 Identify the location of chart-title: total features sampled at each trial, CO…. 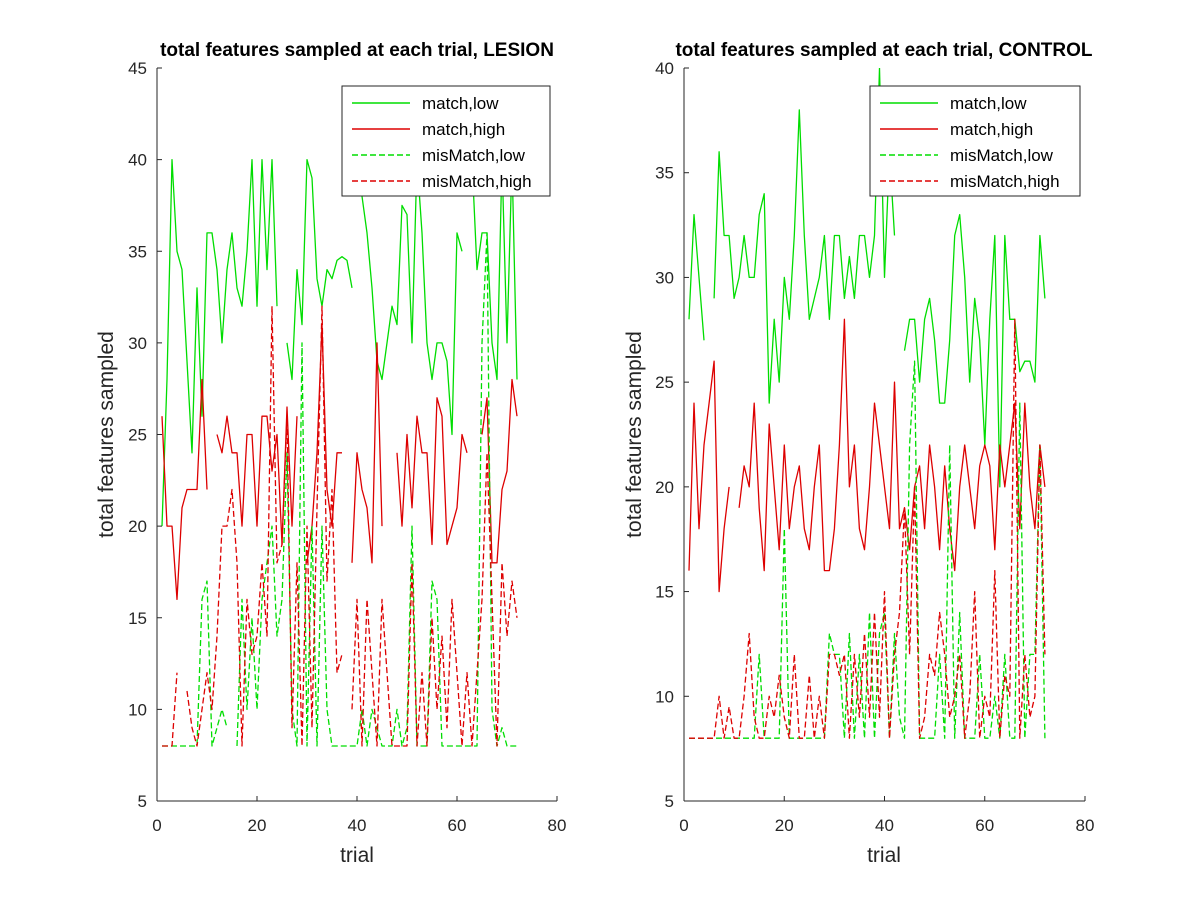
(883, 50).